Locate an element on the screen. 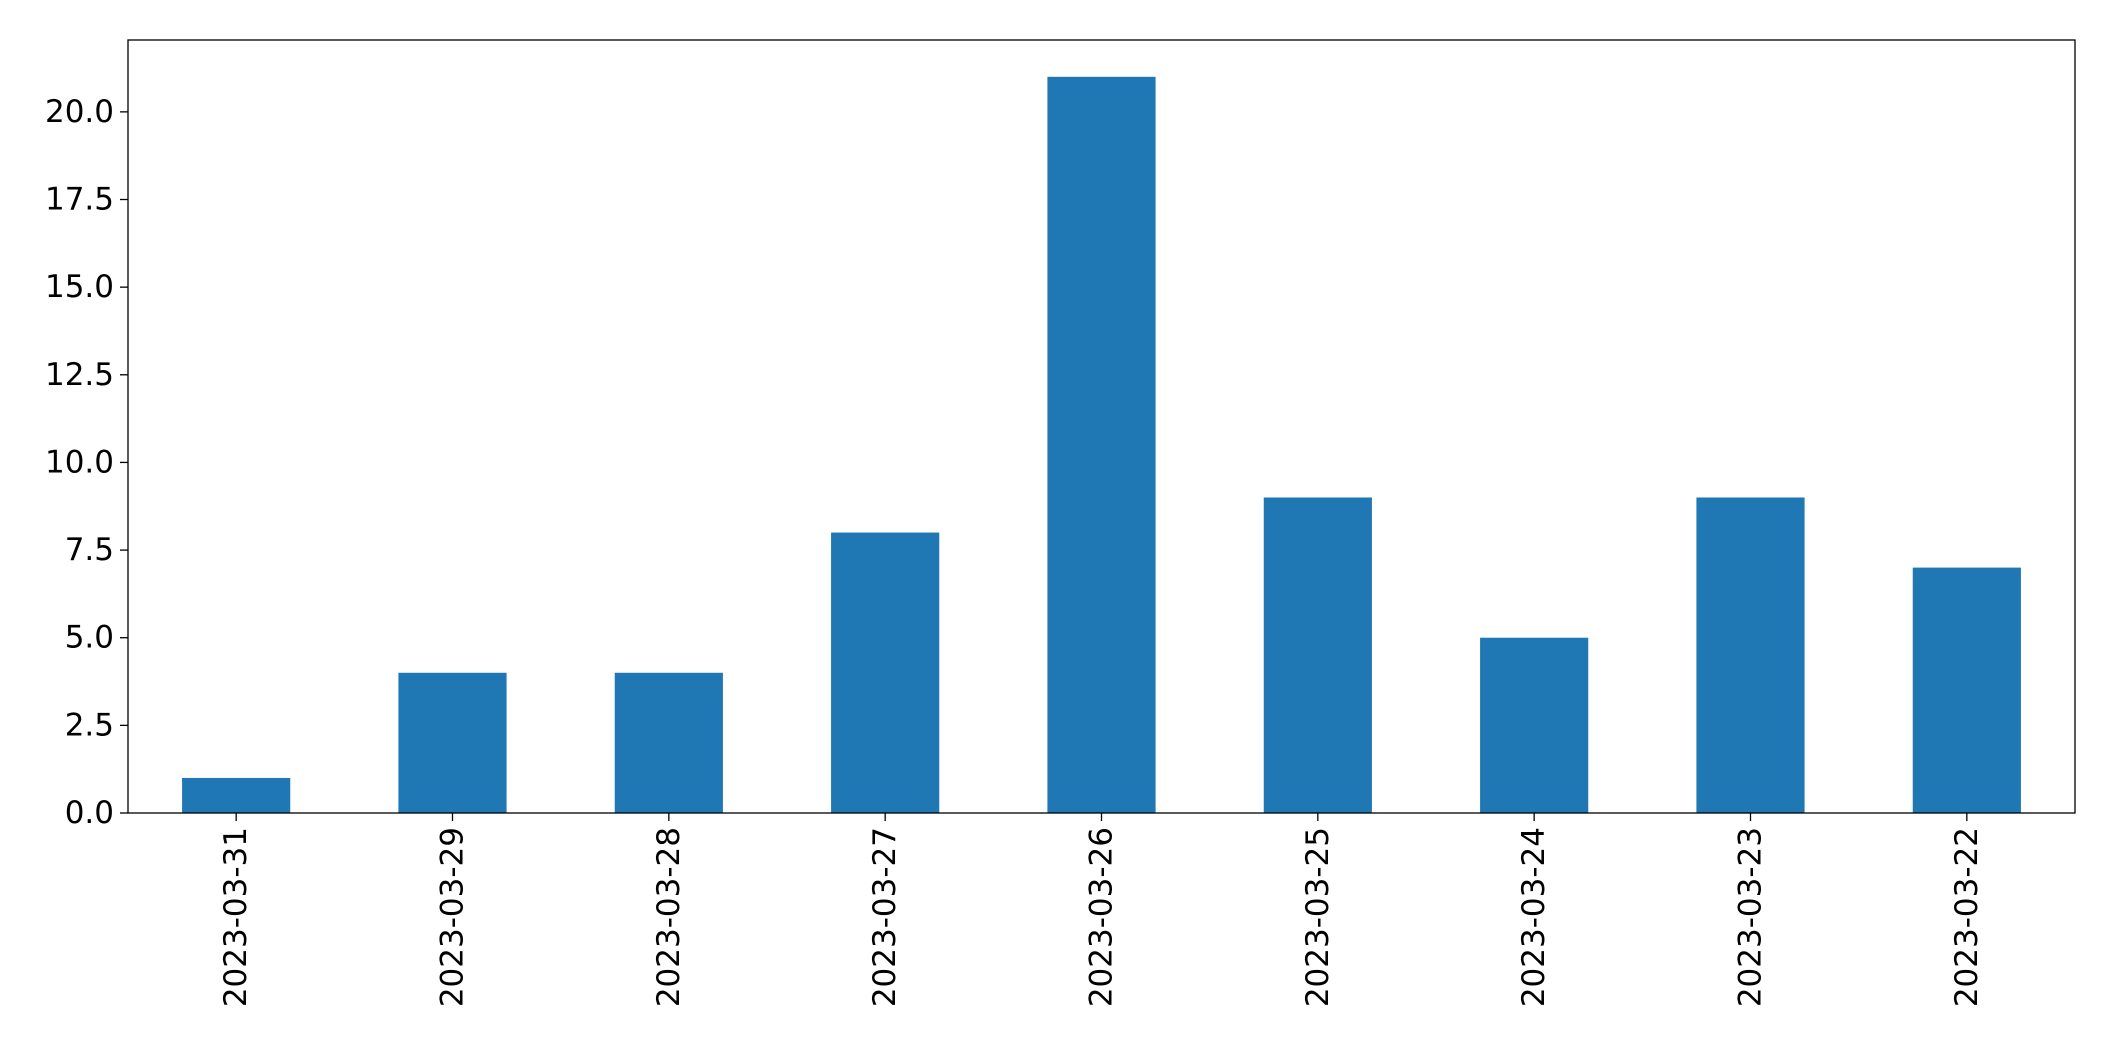  y-tick-label: 15.0 is located at coordinates (79, 287).